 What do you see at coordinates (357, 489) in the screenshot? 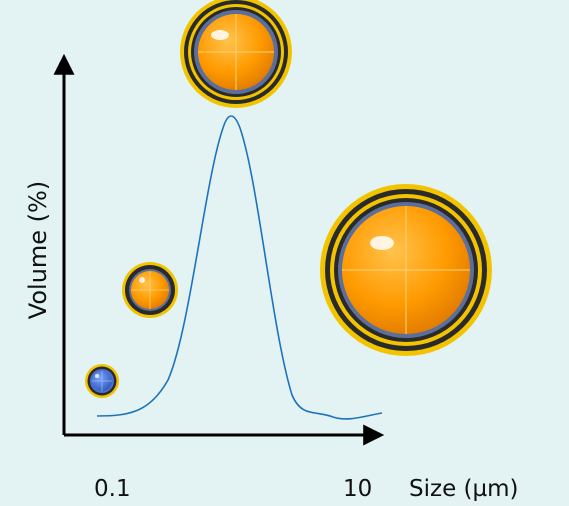
I see `x-tick-high: 10` at bounding box center [357, 489].